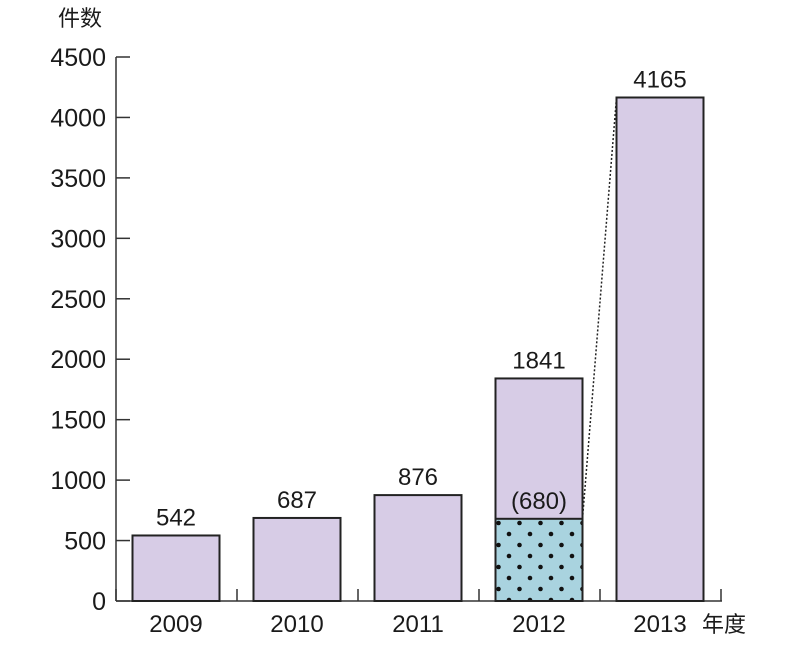 This screenshot has width=800, height=662. Describe the element at coordinates (78, 421) in the screenshot. I see `y-tick-label: 1500` at that location.